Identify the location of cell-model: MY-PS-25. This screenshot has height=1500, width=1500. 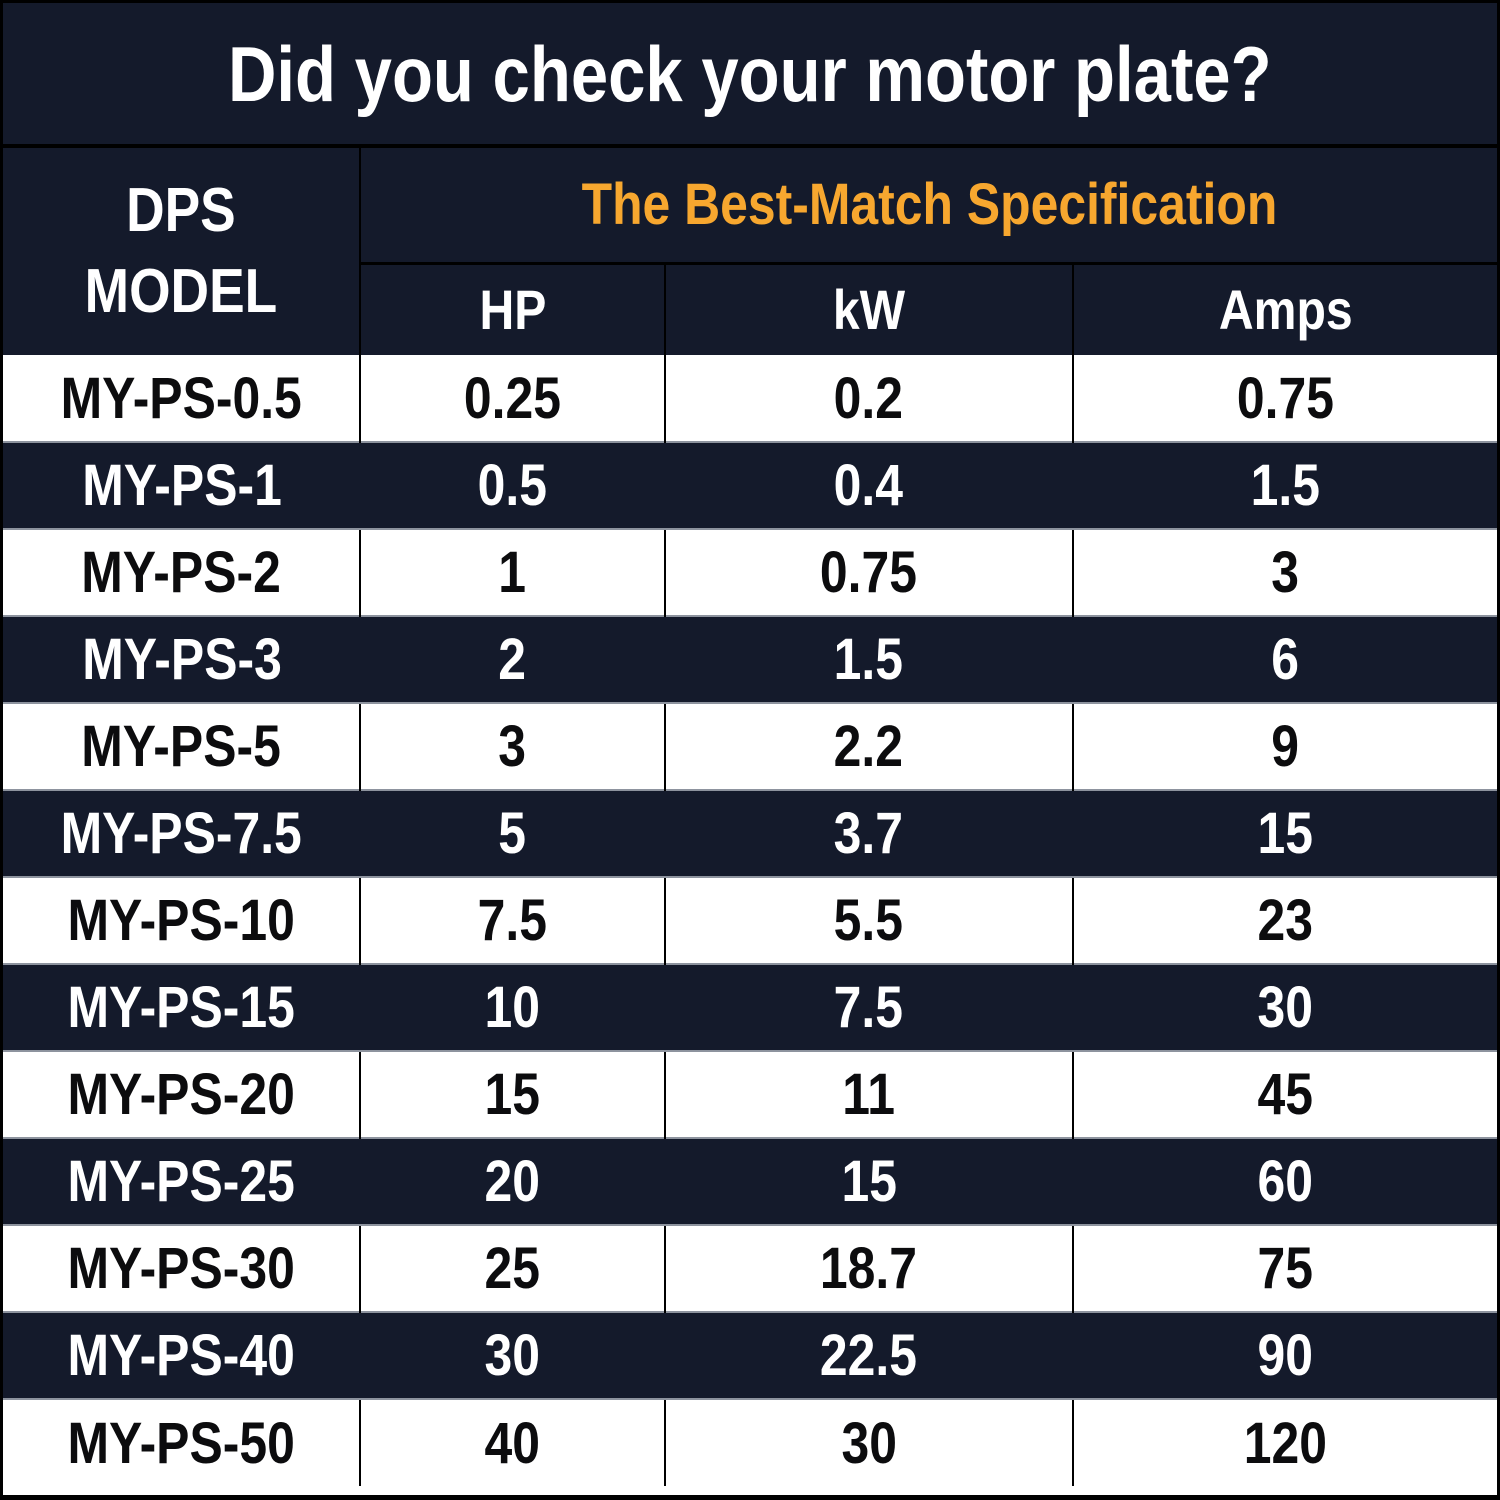
(182, 1181).